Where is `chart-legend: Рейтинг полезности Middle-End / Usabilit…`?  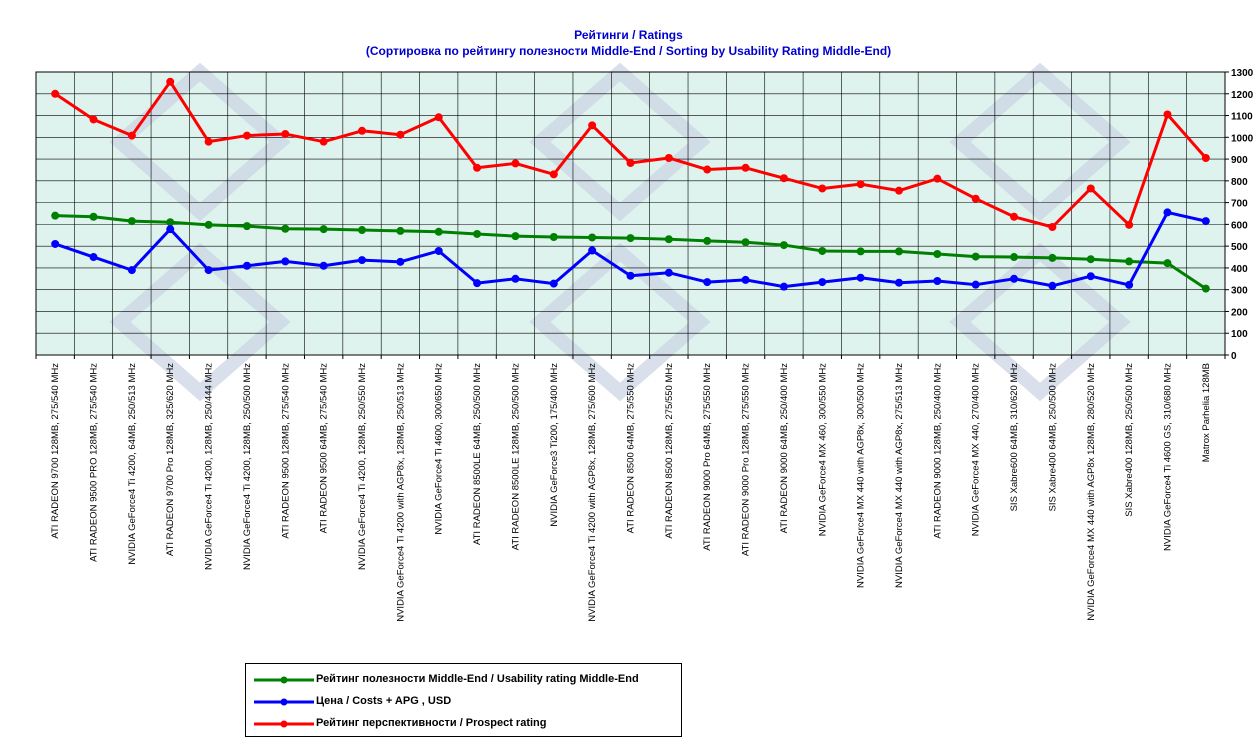 chart-legend: Рейтинг полезности Middle-End / Usabilit… is located at coordinates (463, 700).